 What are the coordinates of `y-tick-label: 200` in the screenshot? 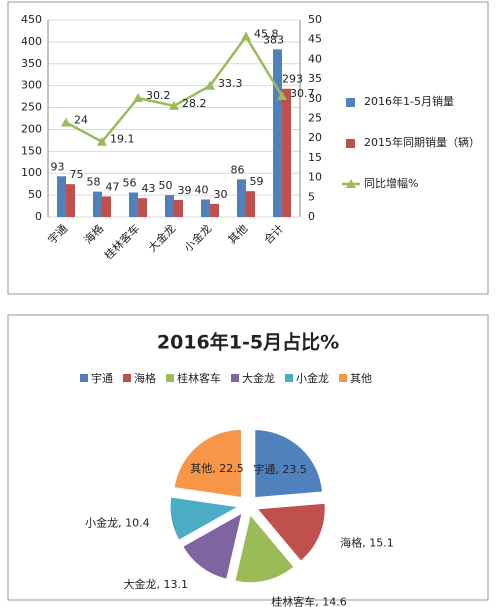 It's located at (31, 128).